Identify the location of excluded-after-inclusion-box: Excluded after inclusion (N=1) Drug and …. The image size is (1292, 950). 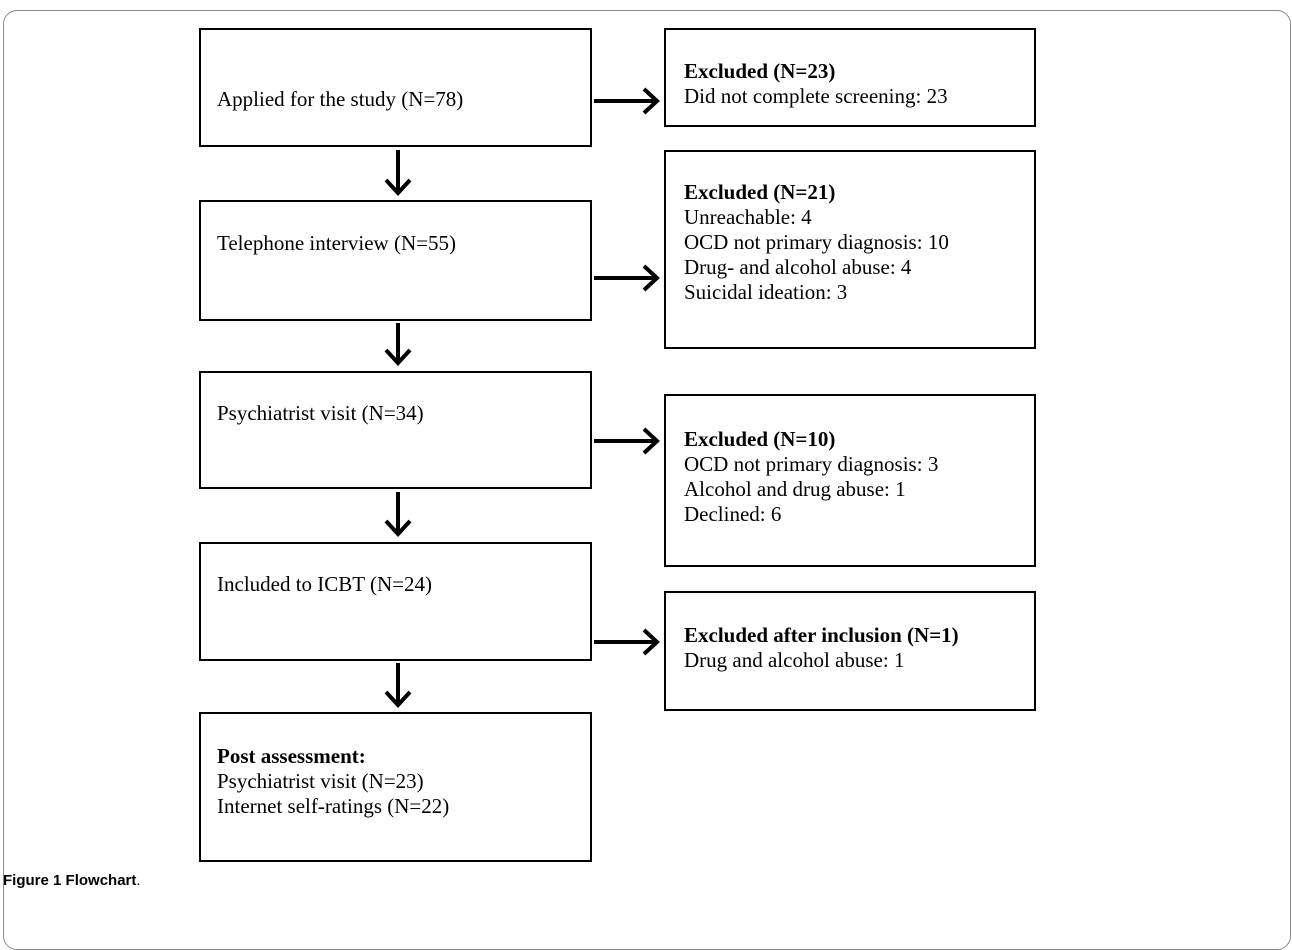
(850, 651).